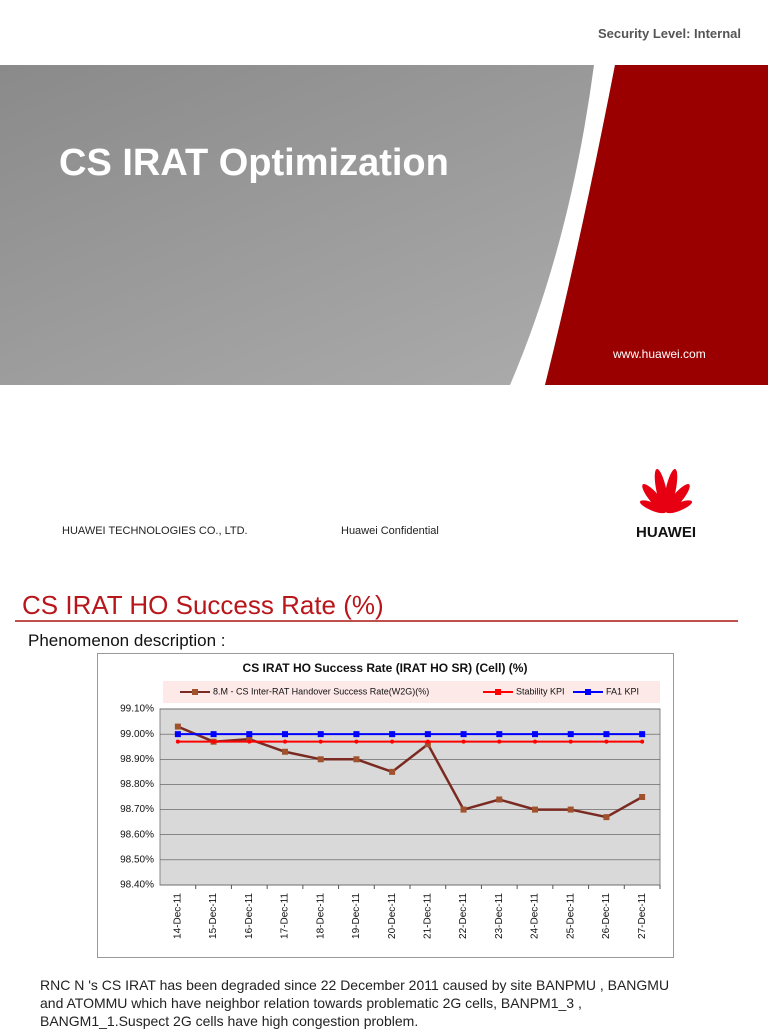 Image resolution: width=768 pixels, height=1030 pixels. Describe the element at coordinates (137, 734) in the screenshot. I see `y-tick-label: 99.00%` at that location.